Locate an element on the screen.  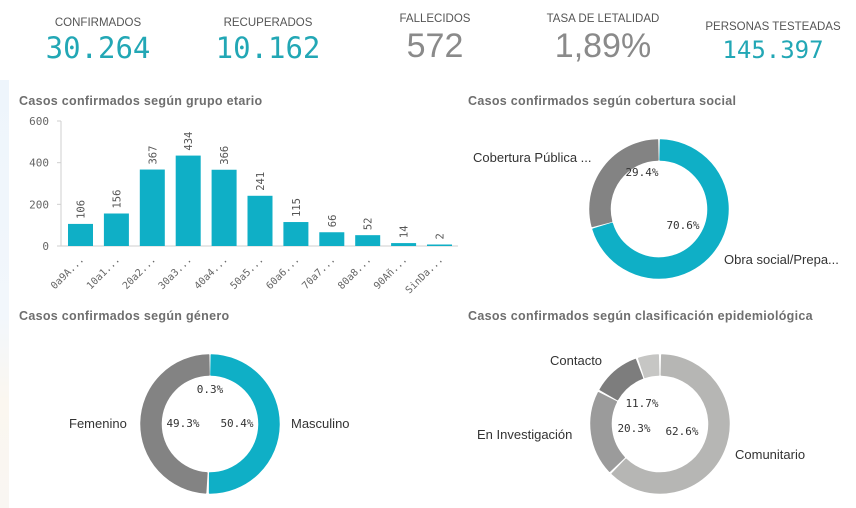
y-tick-label: 400 is located at coordinates (39, 163).